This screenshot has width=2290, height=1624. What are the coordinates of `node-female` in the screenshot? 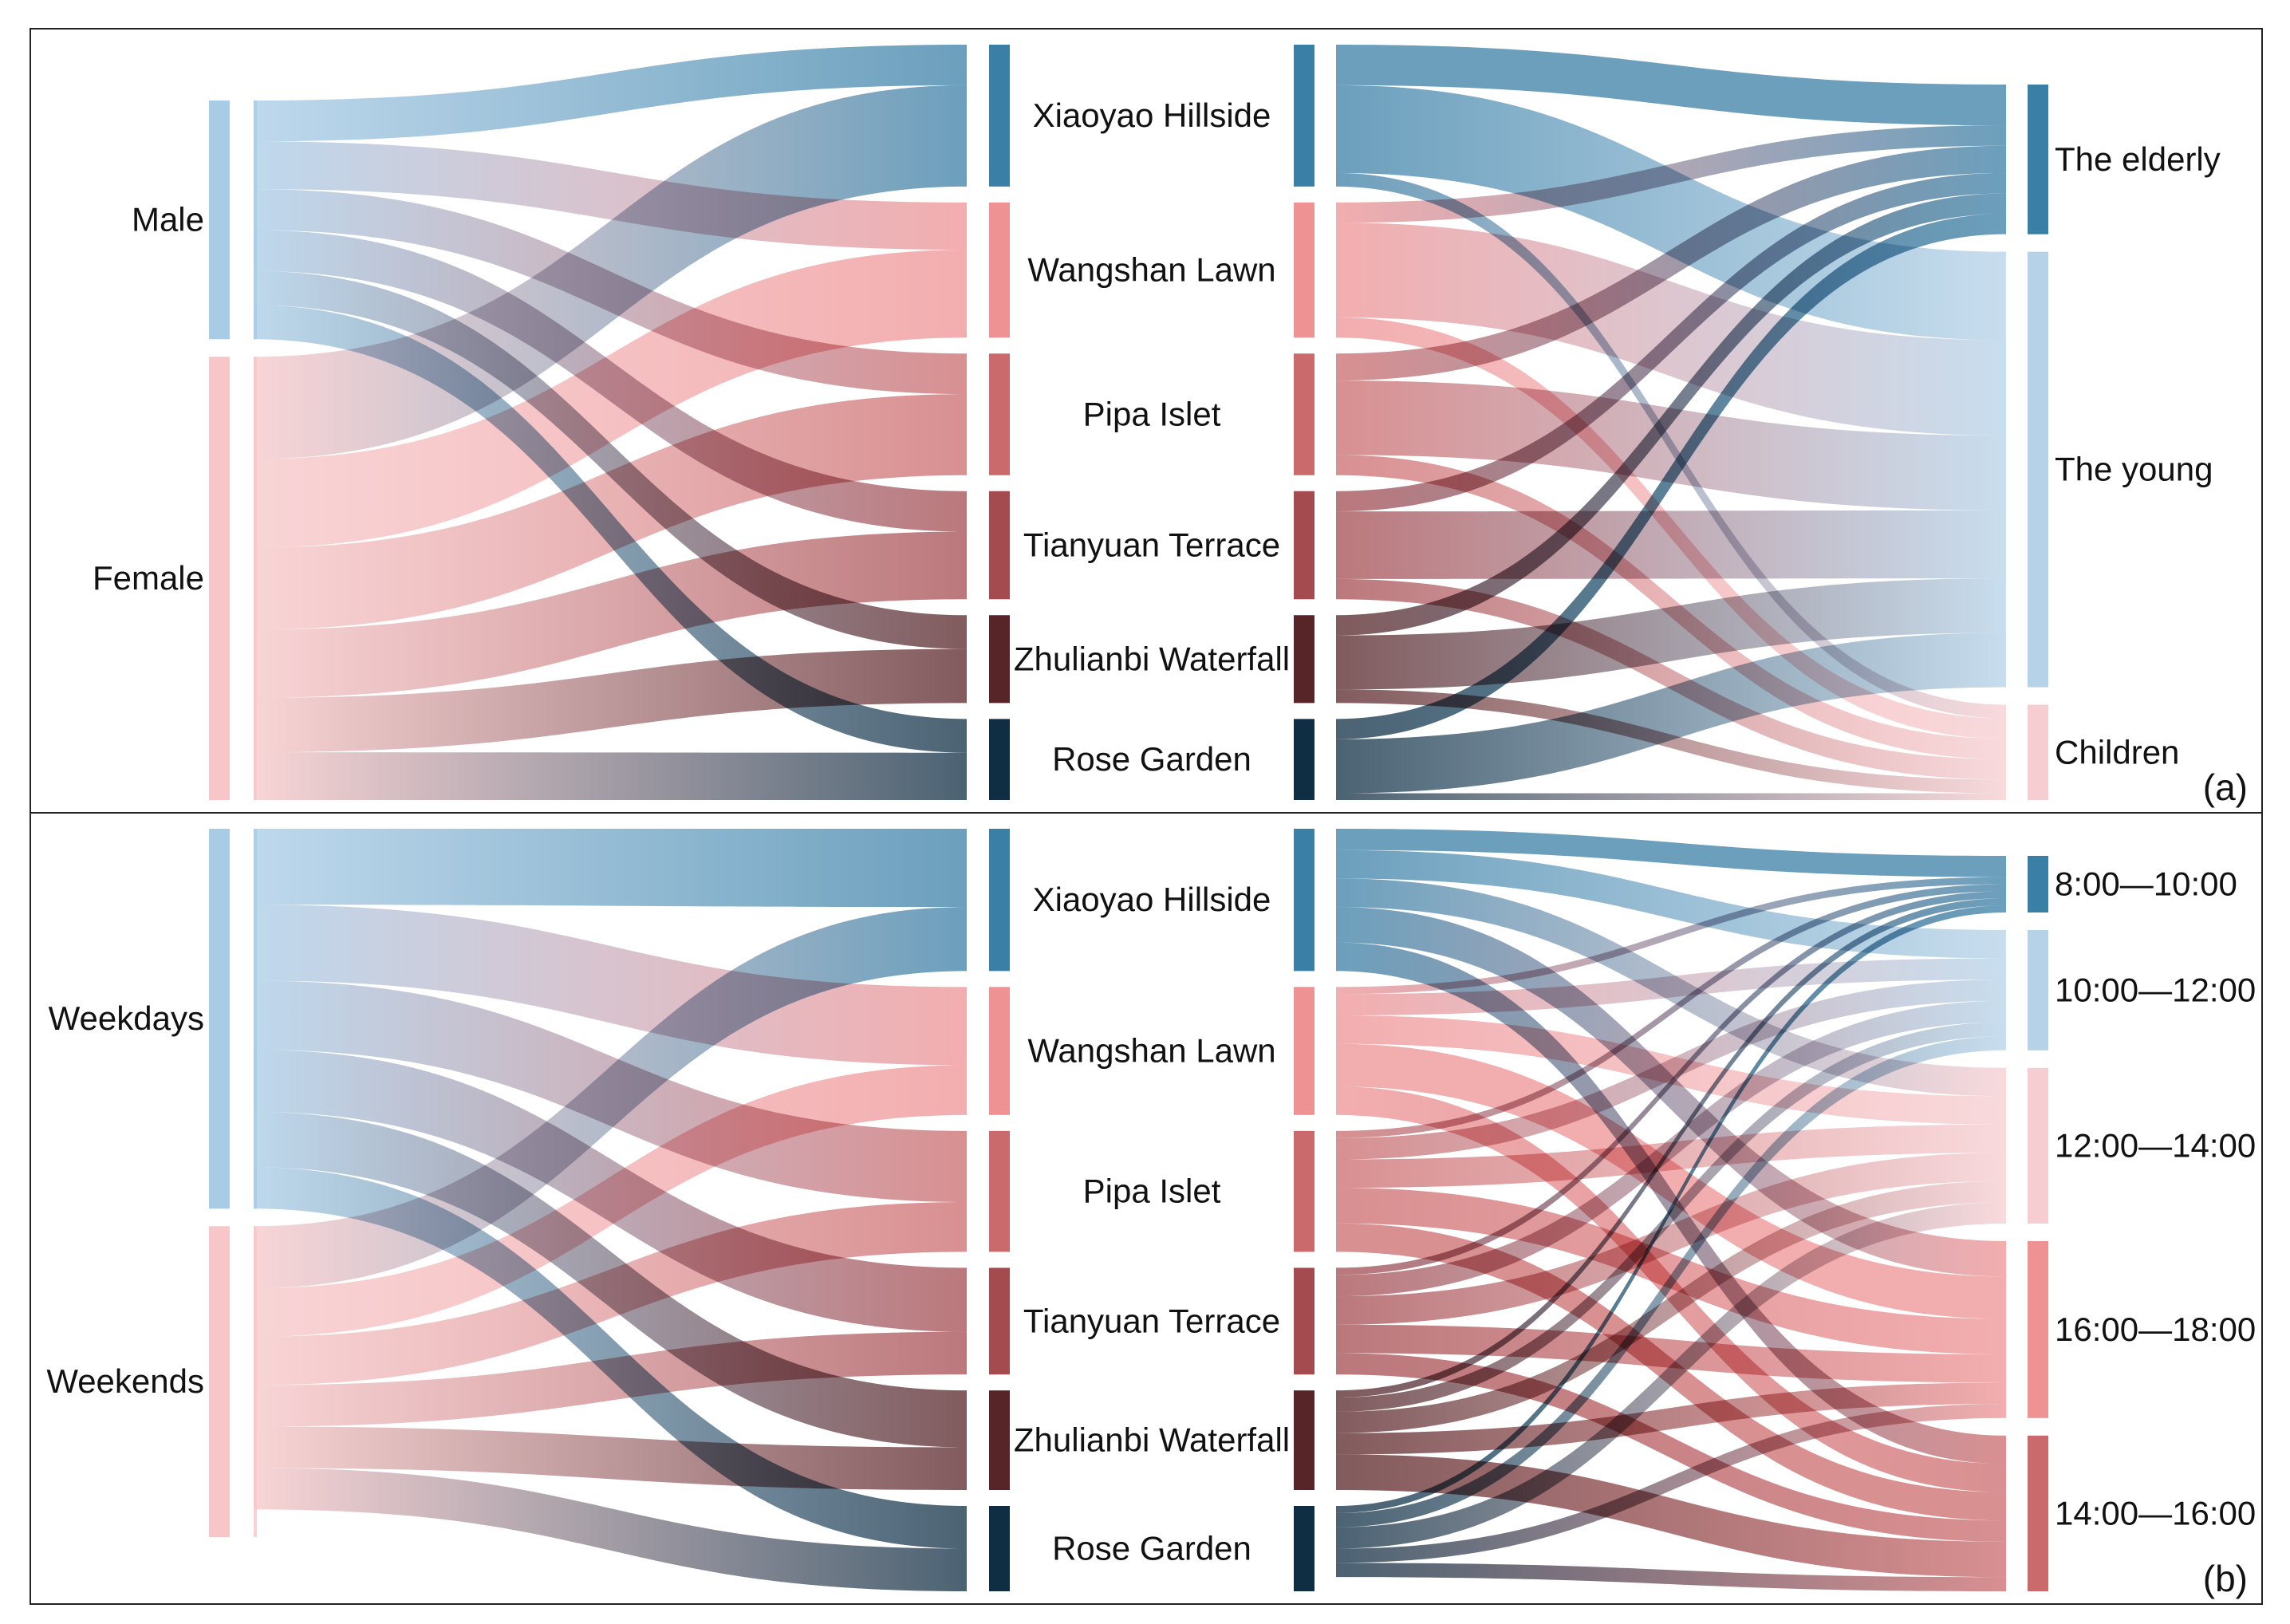 It's located at (219, 579).